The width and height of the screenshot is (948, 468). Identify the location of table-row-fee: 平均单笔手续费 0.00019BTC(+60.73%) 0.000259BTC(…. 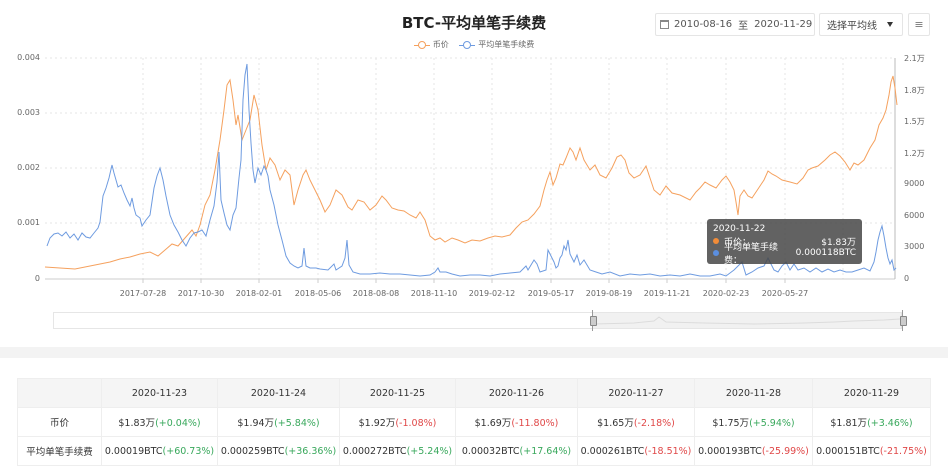
(474, 451).